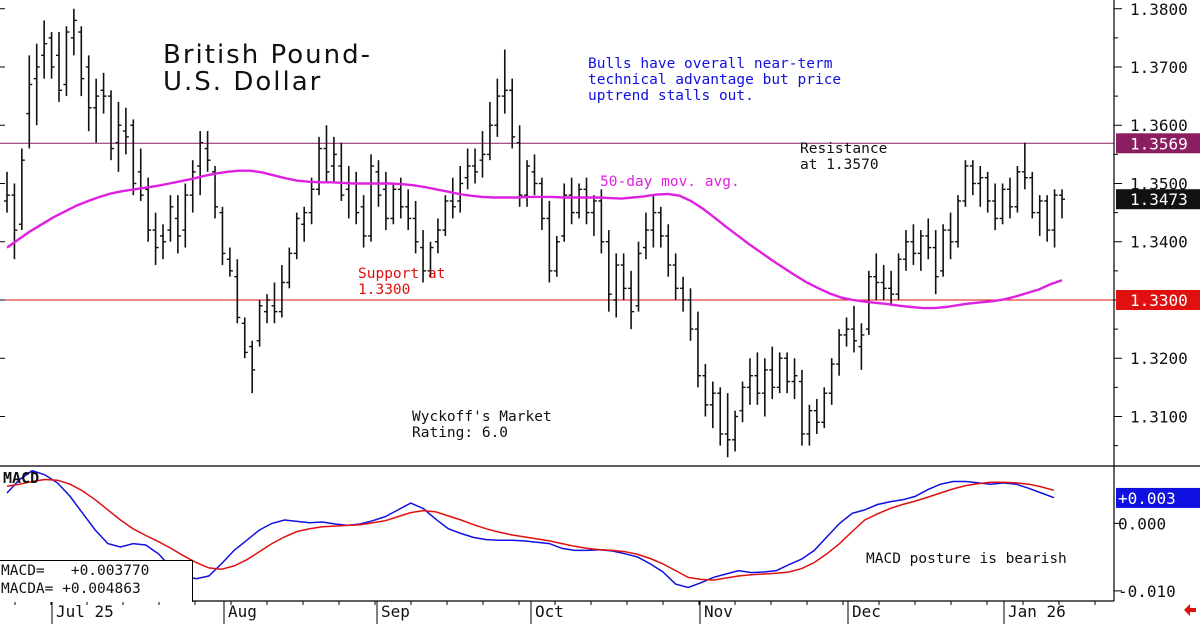 The image size is (1200, 624). I want to click on price-tag: 1.3569, so click(1158, 143).